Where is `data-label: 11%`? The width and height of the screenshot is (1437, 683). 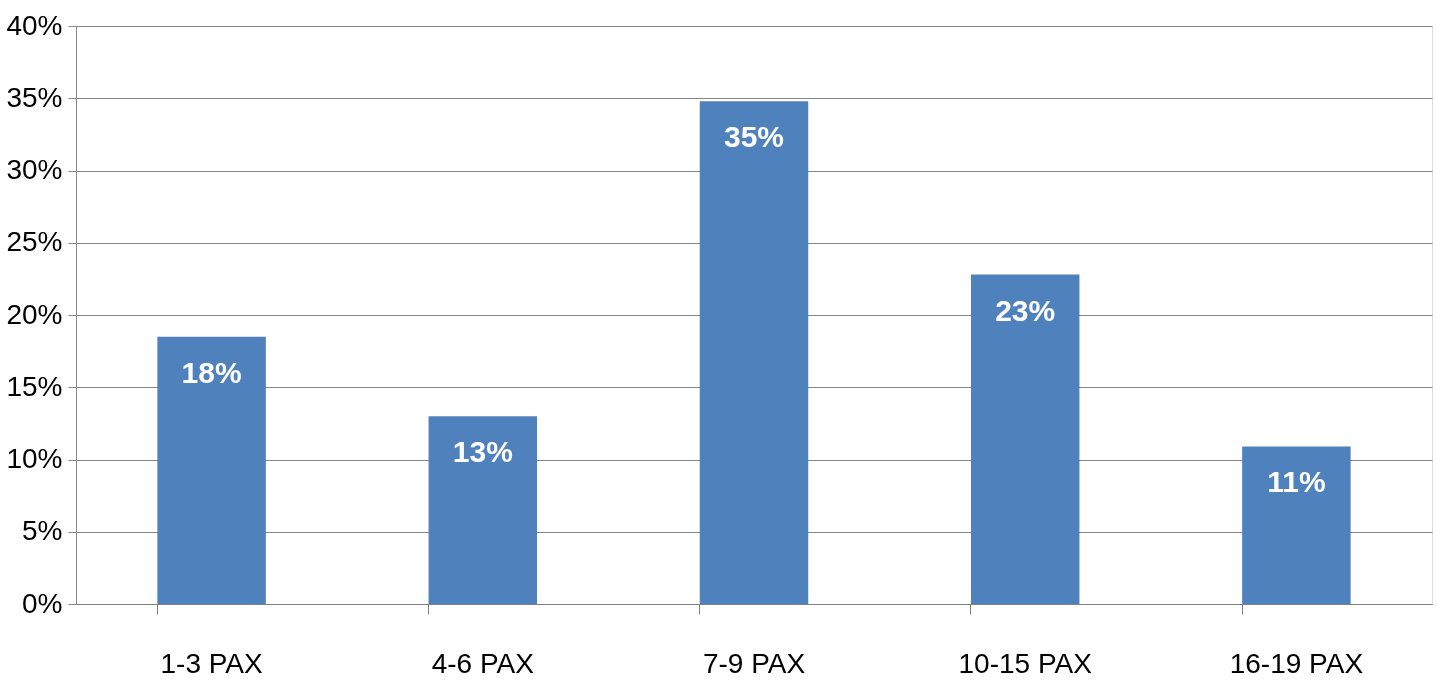 data-label: 11% is located at coordinates (1296, 482).